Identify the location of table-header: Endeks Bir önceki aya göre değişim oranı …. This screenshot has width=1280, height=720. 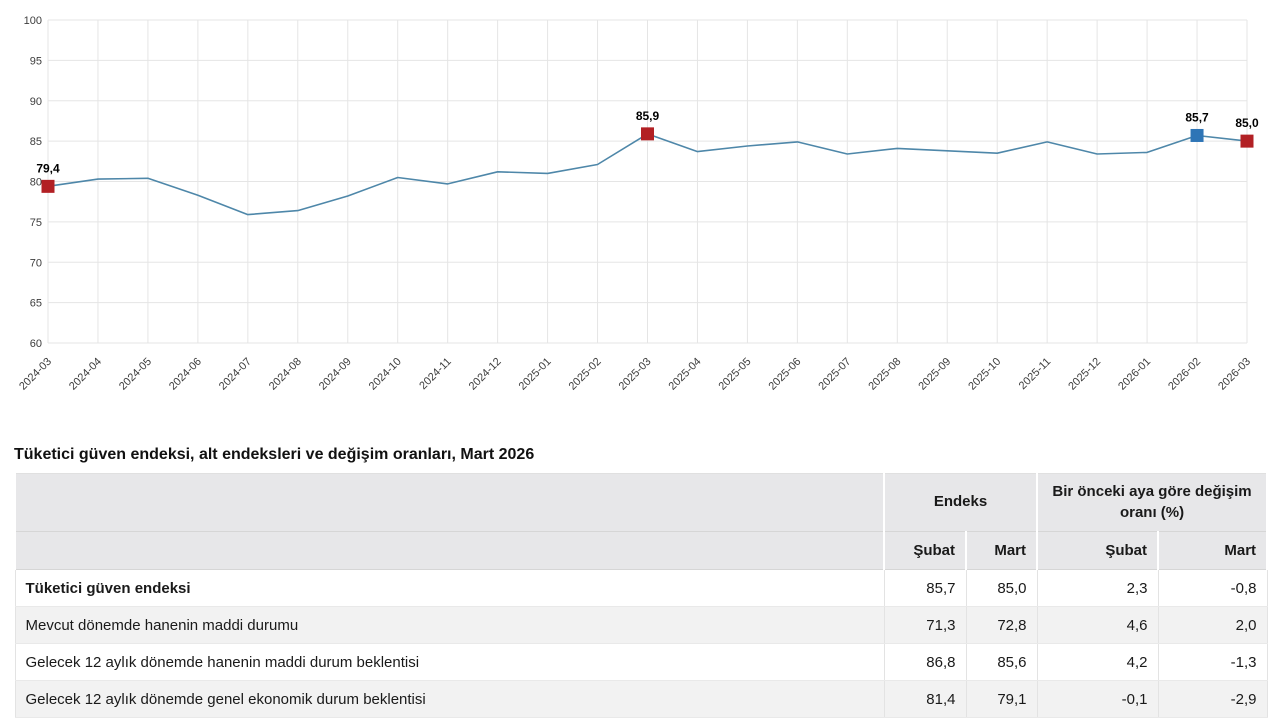
(641, 521).